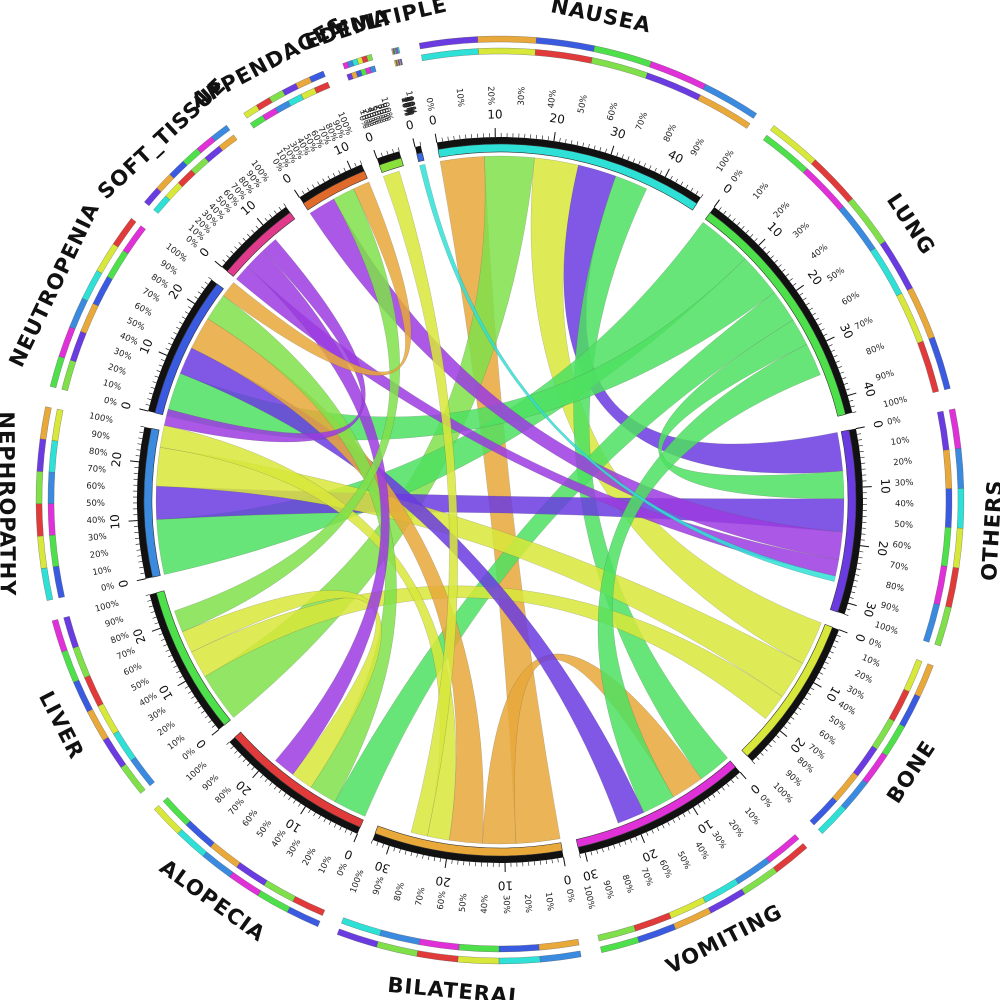 This screenshot has width=1000, height=1000. I want to click on segment-label-nausea: NAUSEA, so click(601, 19).